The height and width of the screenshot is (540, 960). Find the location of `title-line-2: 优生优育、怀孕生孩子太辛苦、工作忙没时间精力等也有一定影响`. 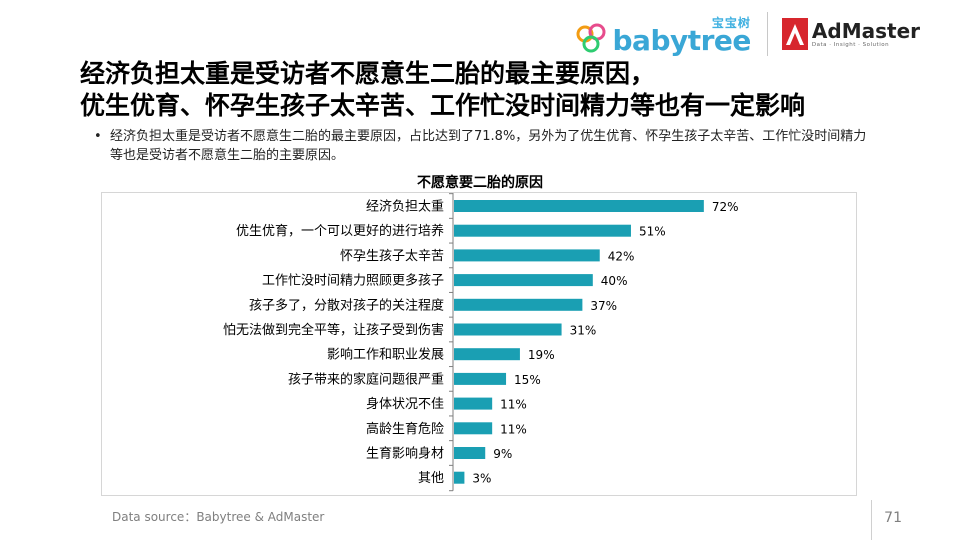

title-line-2: 优生优育、怀孕生孩子太辛苦、工作忙没时间精力等也有一定影响 is located at coordinates (443, 105).